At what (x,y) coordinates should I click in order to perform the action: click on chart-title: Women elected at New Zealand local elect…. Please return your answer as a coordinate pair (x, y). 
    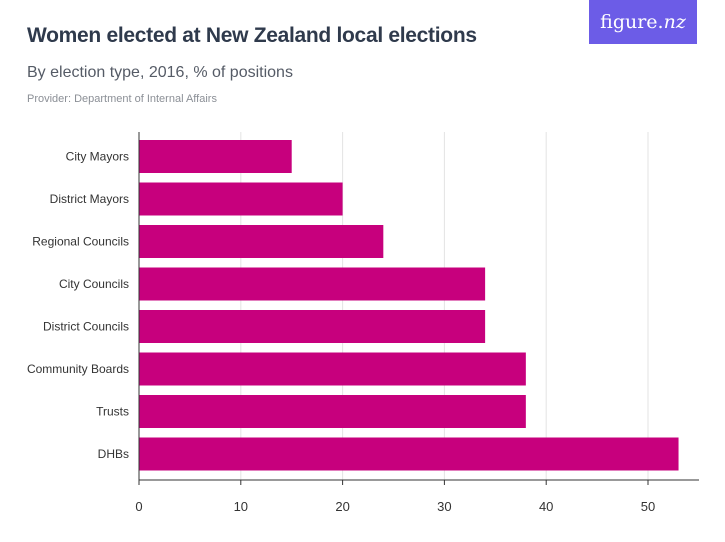
    Looking at the image, I should click on (252, 35).